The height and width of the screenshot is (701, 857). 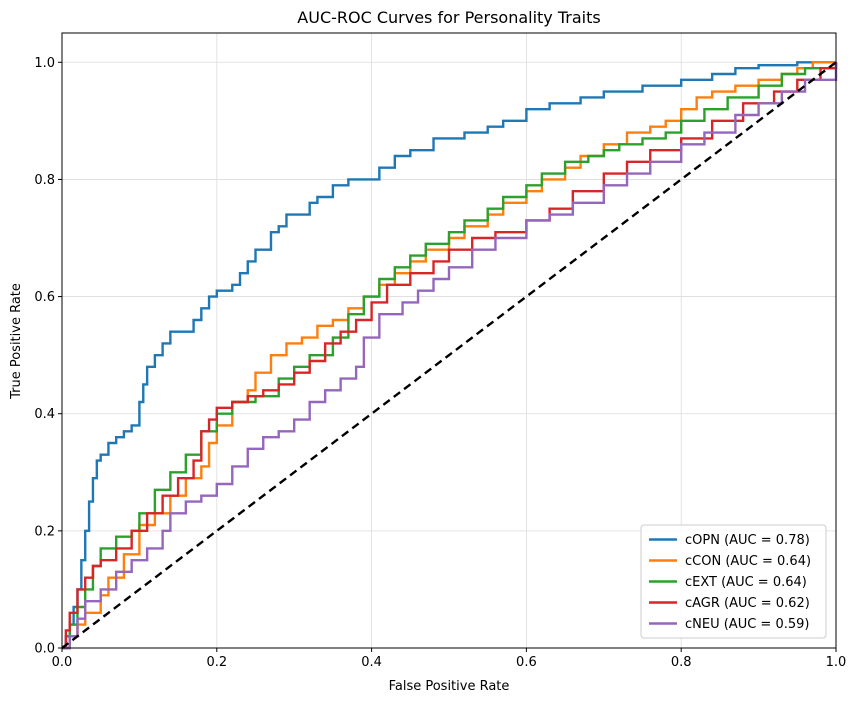 I want to click on x-axis-label: False Positive Rate, so click(x=449, y=686).